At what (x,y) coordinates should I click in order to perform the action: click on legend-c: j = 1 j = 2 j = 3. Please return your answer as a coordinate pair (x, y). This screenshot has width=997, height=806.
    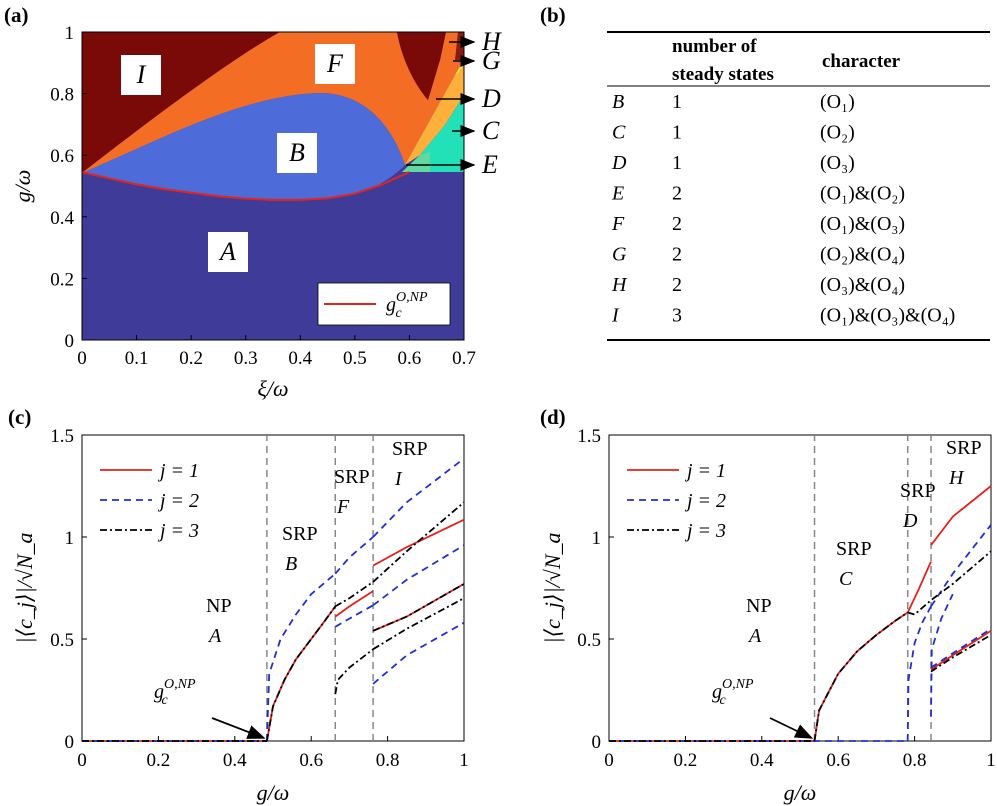
    Looking at the image, I should click on (149, 501).